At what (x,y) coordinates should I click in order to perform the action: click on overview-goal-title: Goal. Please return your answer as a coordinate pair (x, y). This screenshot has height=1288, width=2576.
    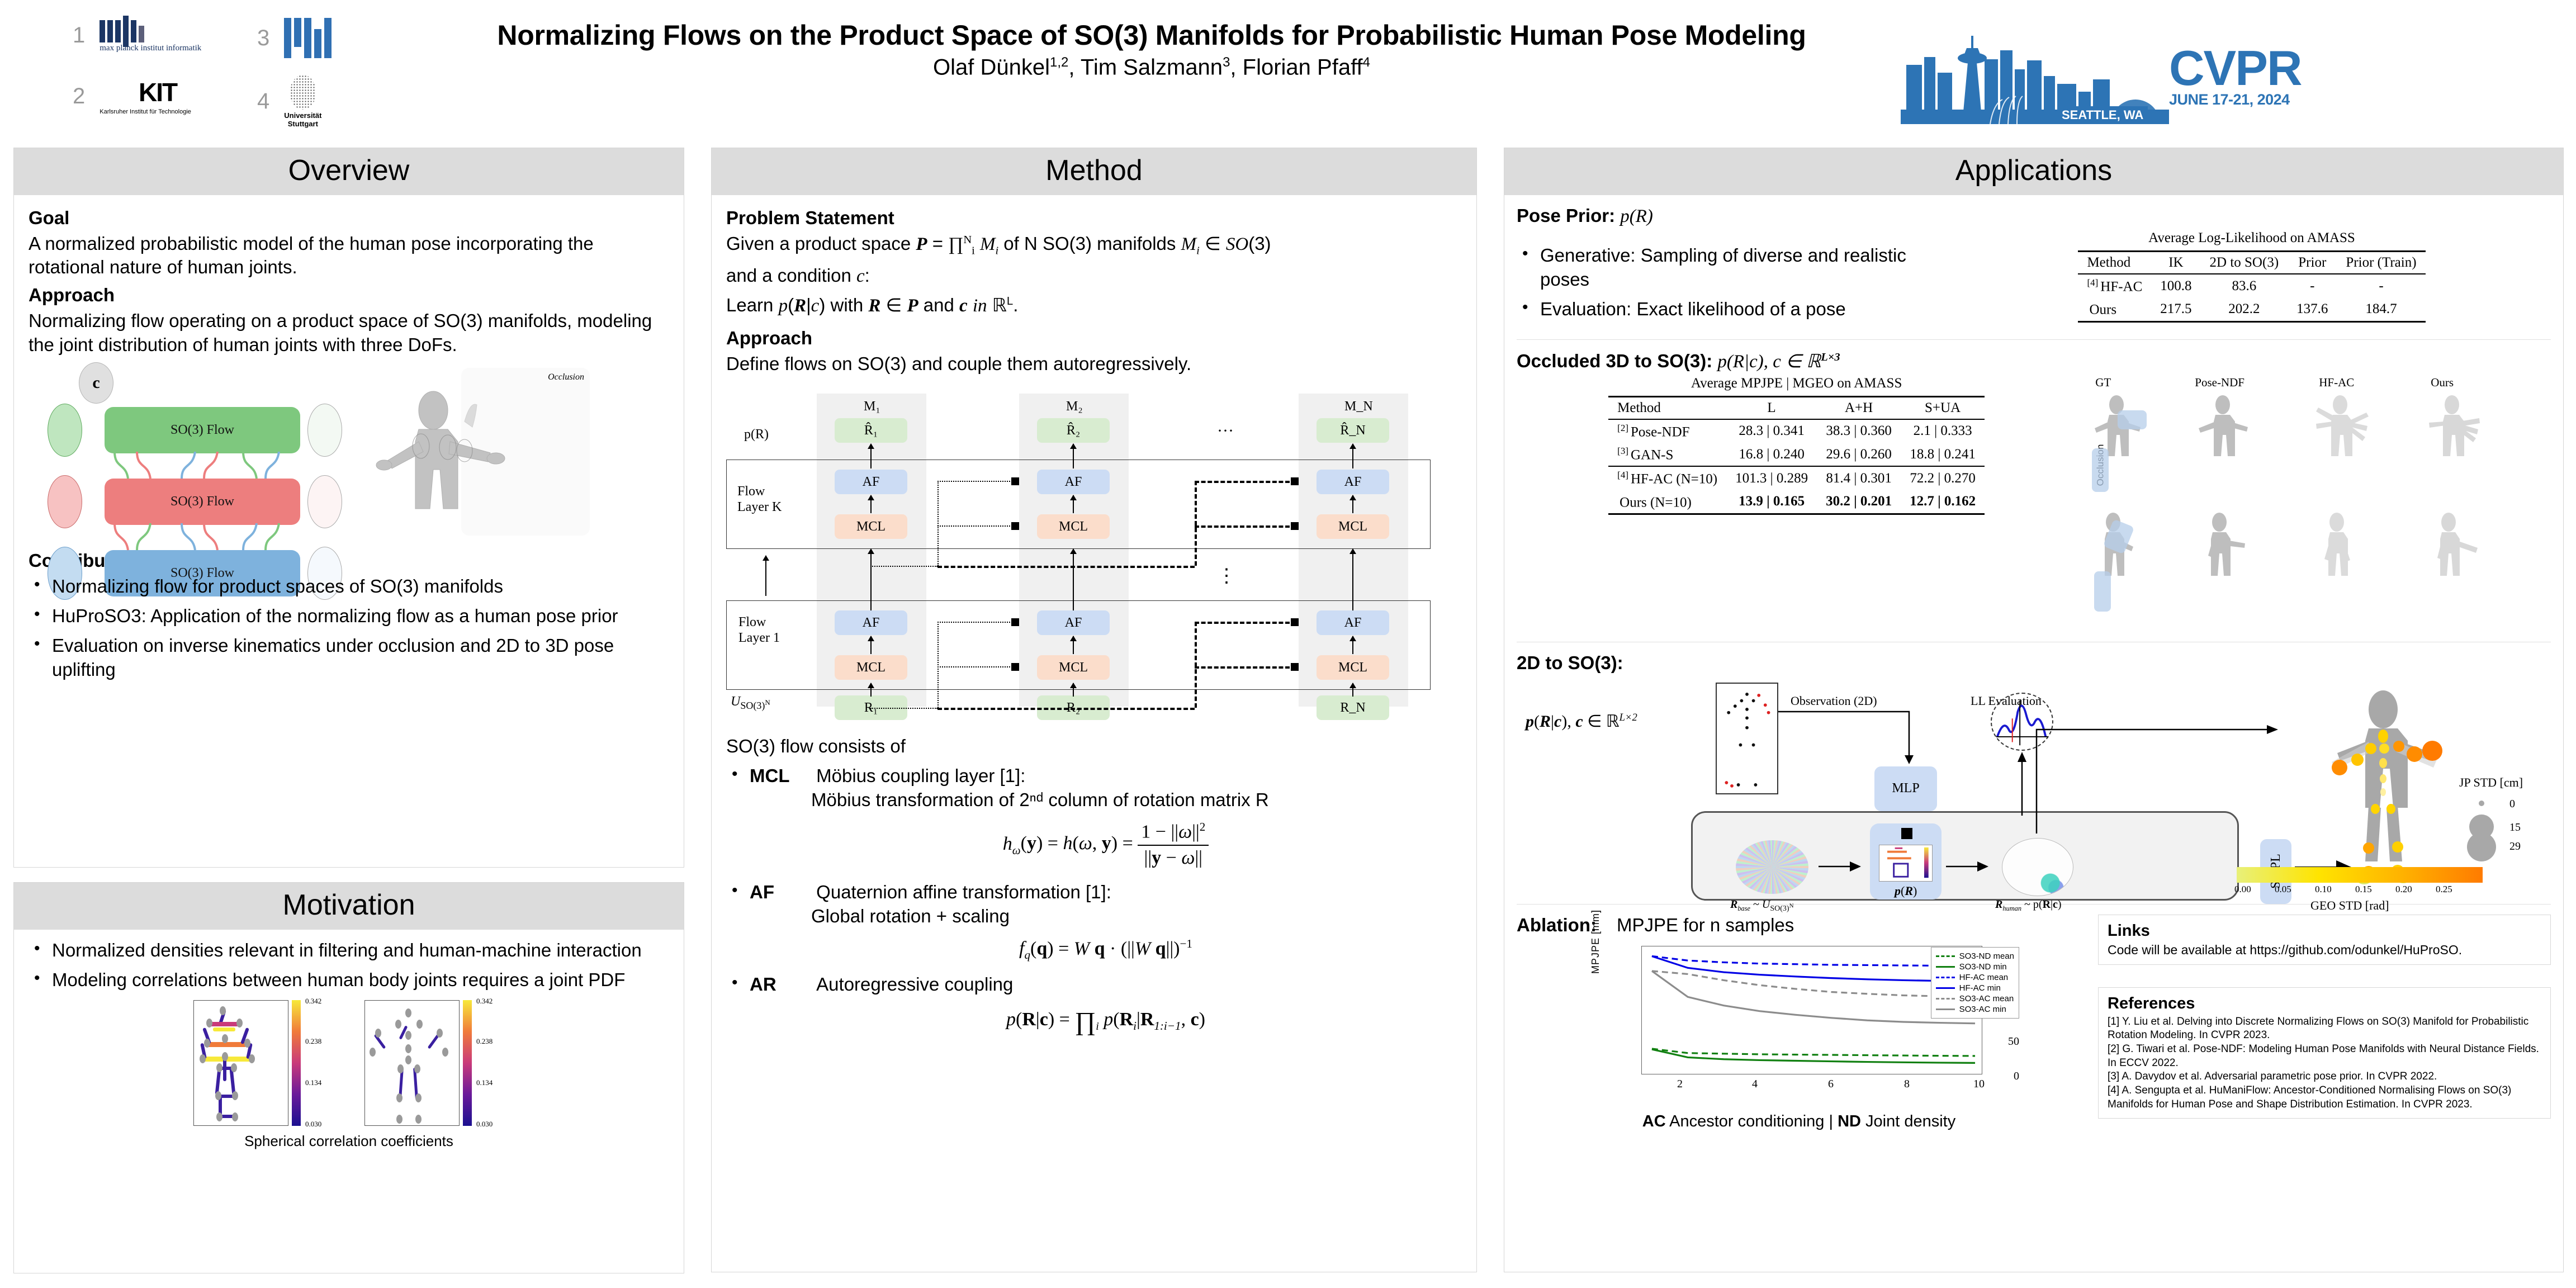
    Looking at the image, I should click on (50, 217).